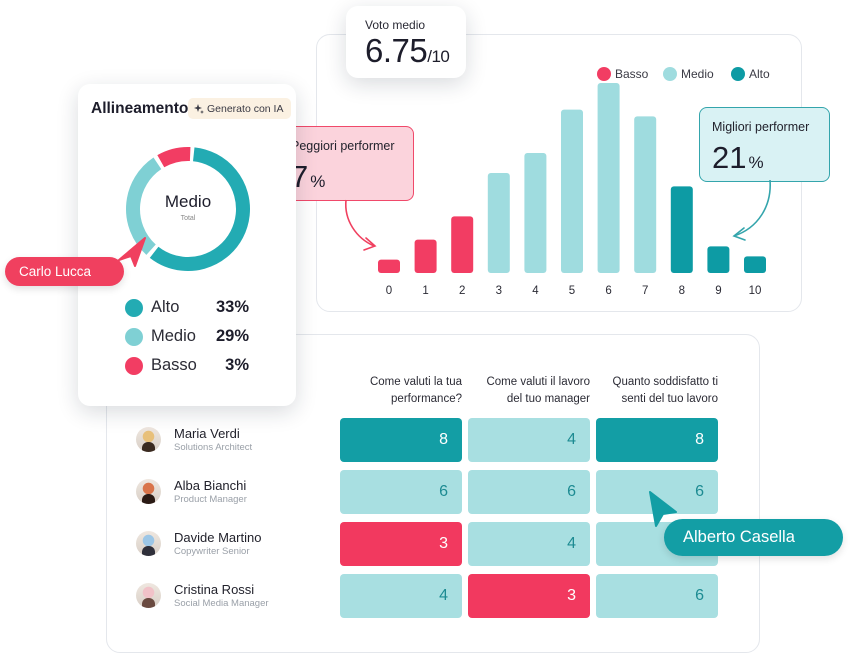  What do you see at coordinates (237, 365) in the screenshot?
I see `legend-percent: 3%` at bounding box center [237, 365].